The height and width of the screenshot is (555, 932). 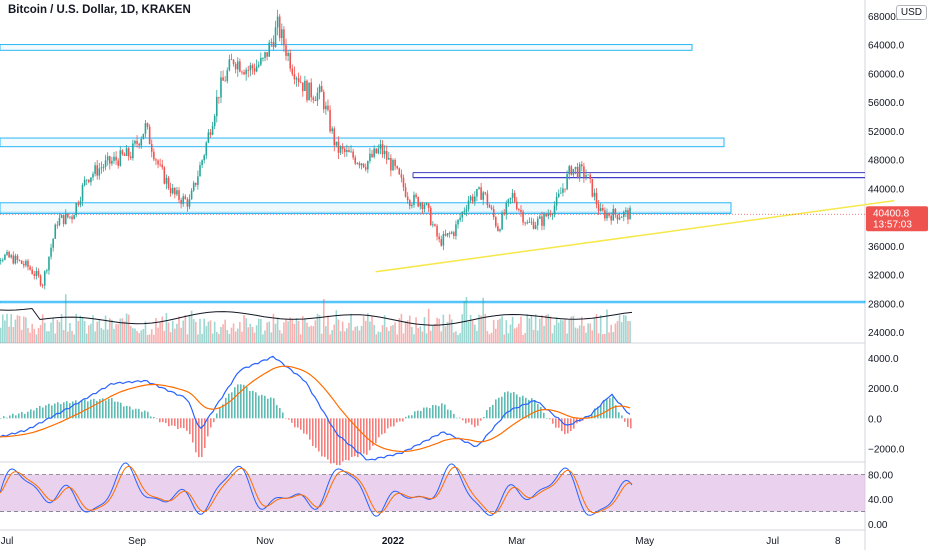 I want to click on stoch-tick-label: 80.00, so click(x=880, y=475).